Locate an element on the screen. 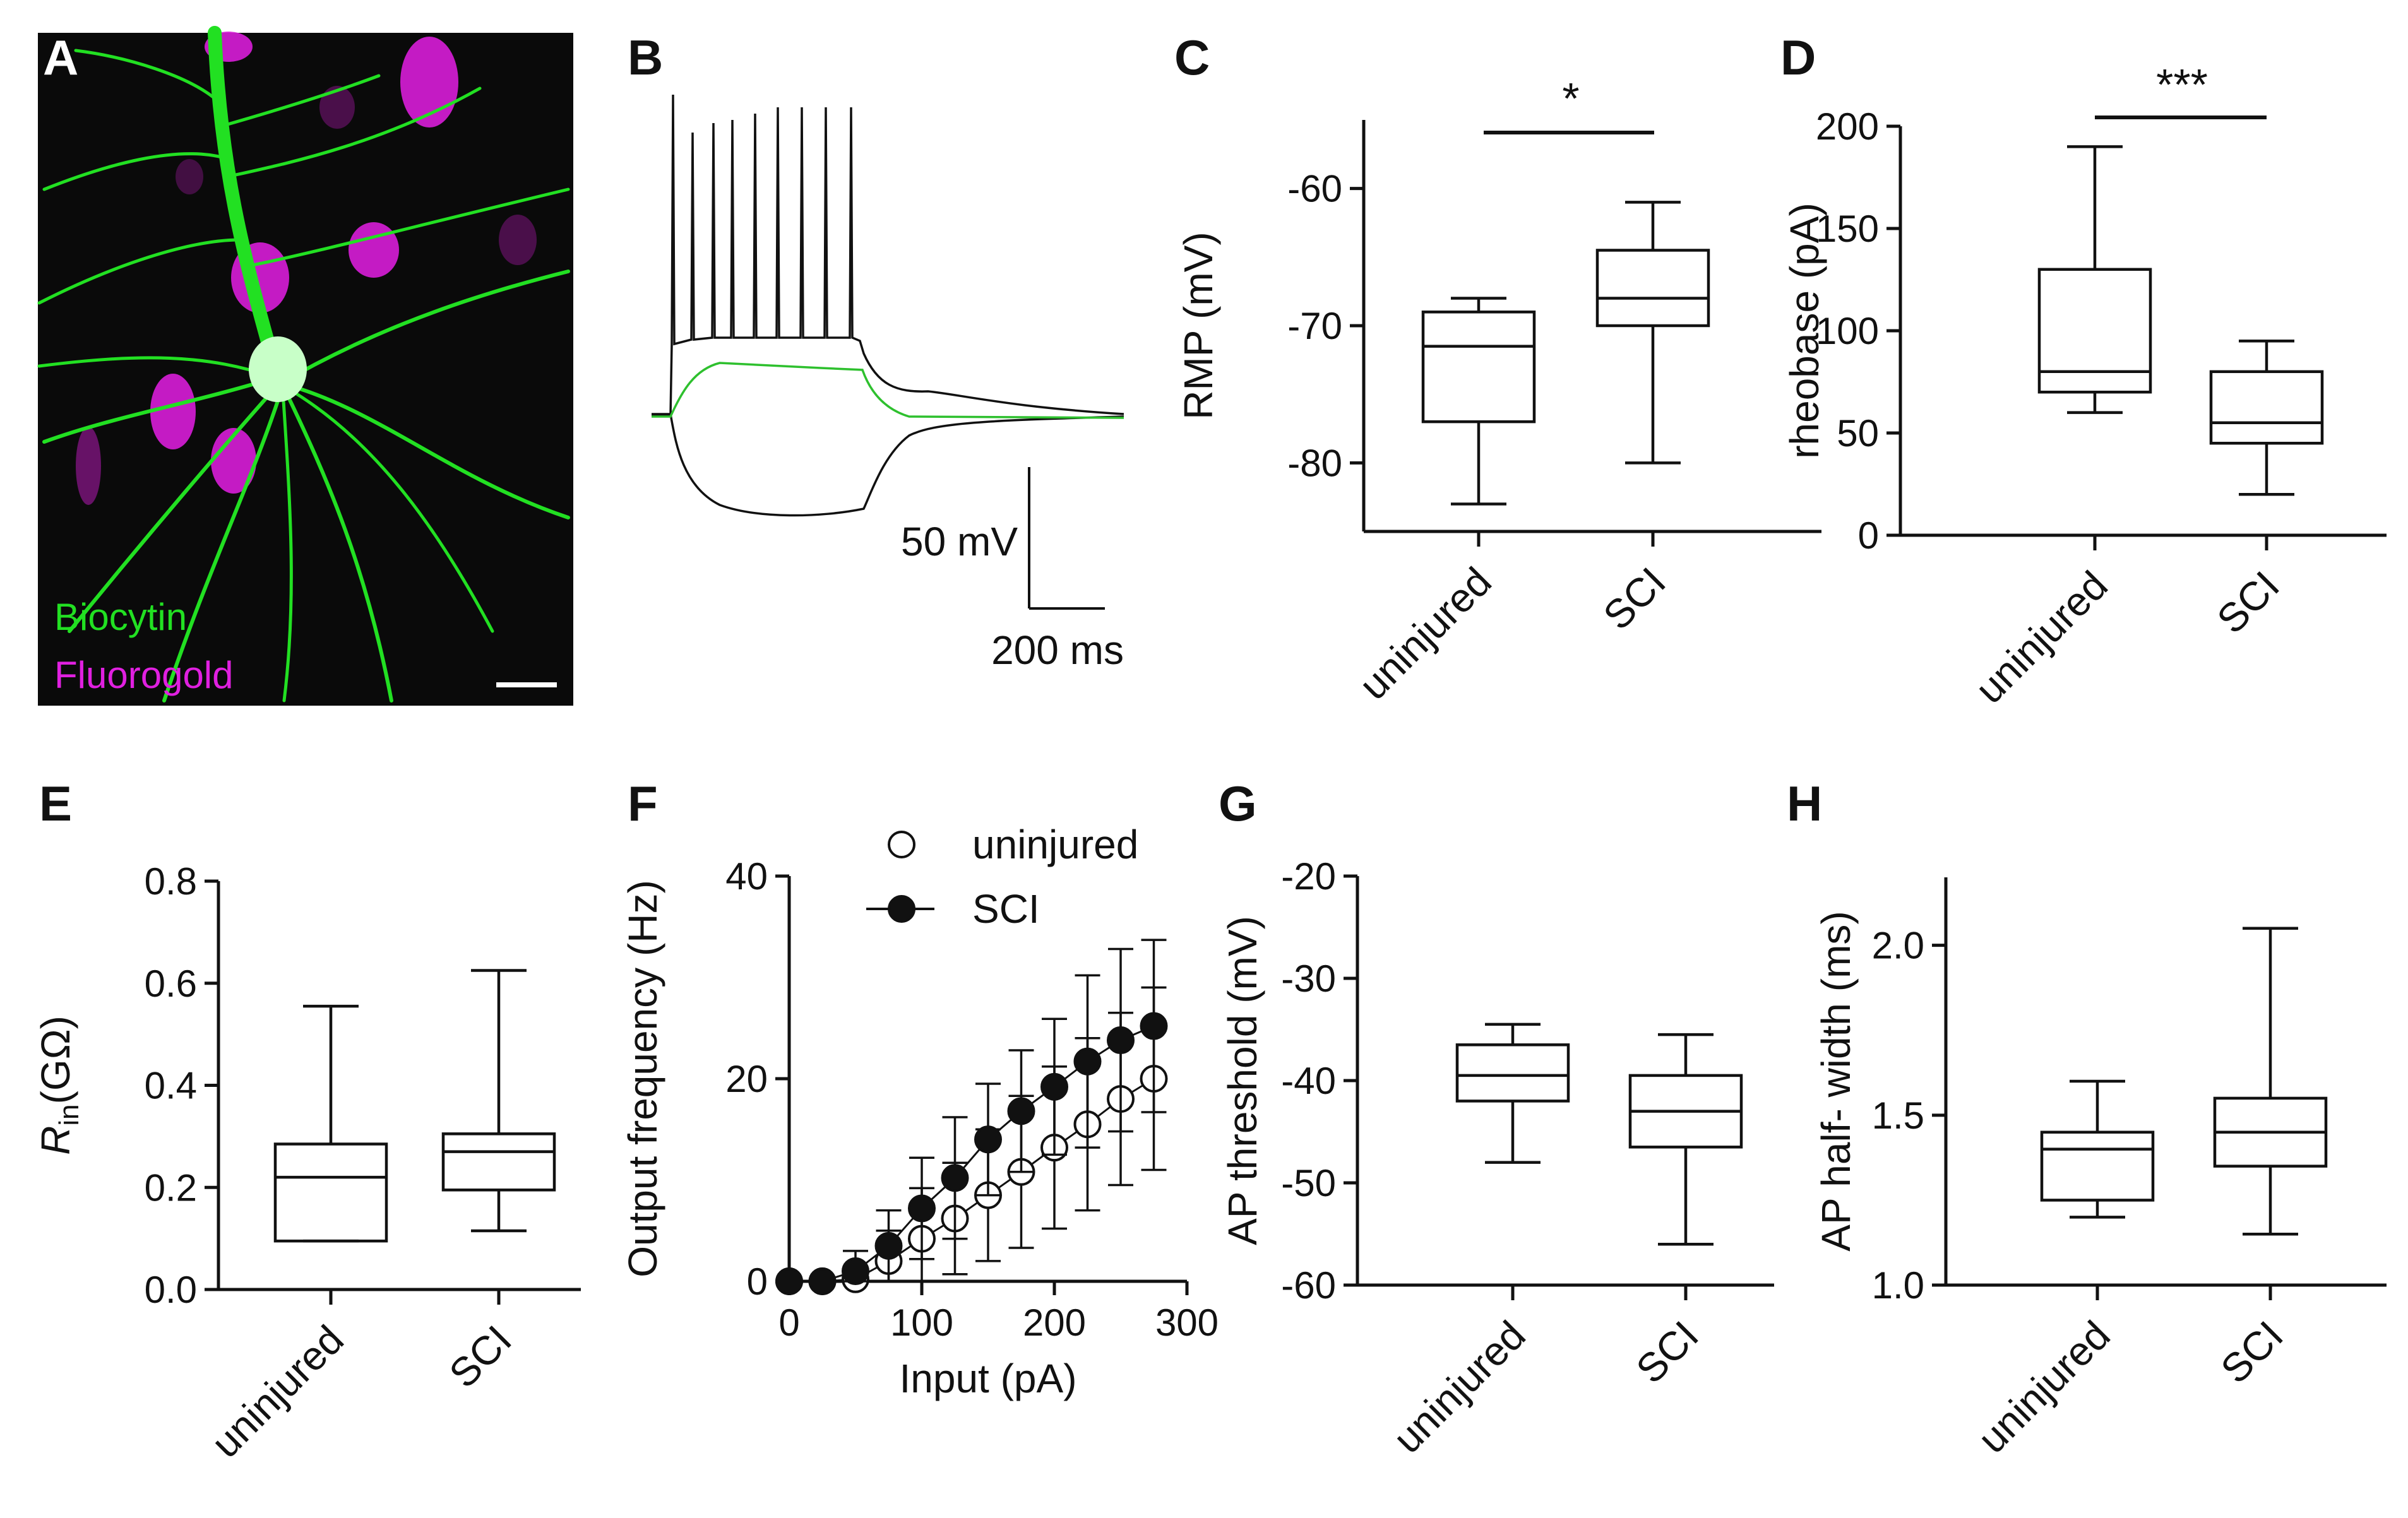 The image size is (2408, 1518). legend-marker-sci is located at coordinates (901, 909).